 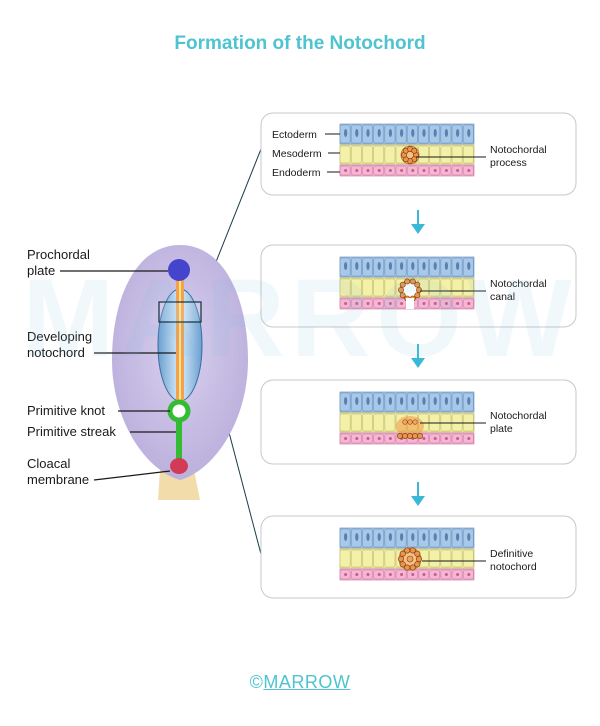 I want to click on cloacal-membrane-shape, so click(x=179, y=466).